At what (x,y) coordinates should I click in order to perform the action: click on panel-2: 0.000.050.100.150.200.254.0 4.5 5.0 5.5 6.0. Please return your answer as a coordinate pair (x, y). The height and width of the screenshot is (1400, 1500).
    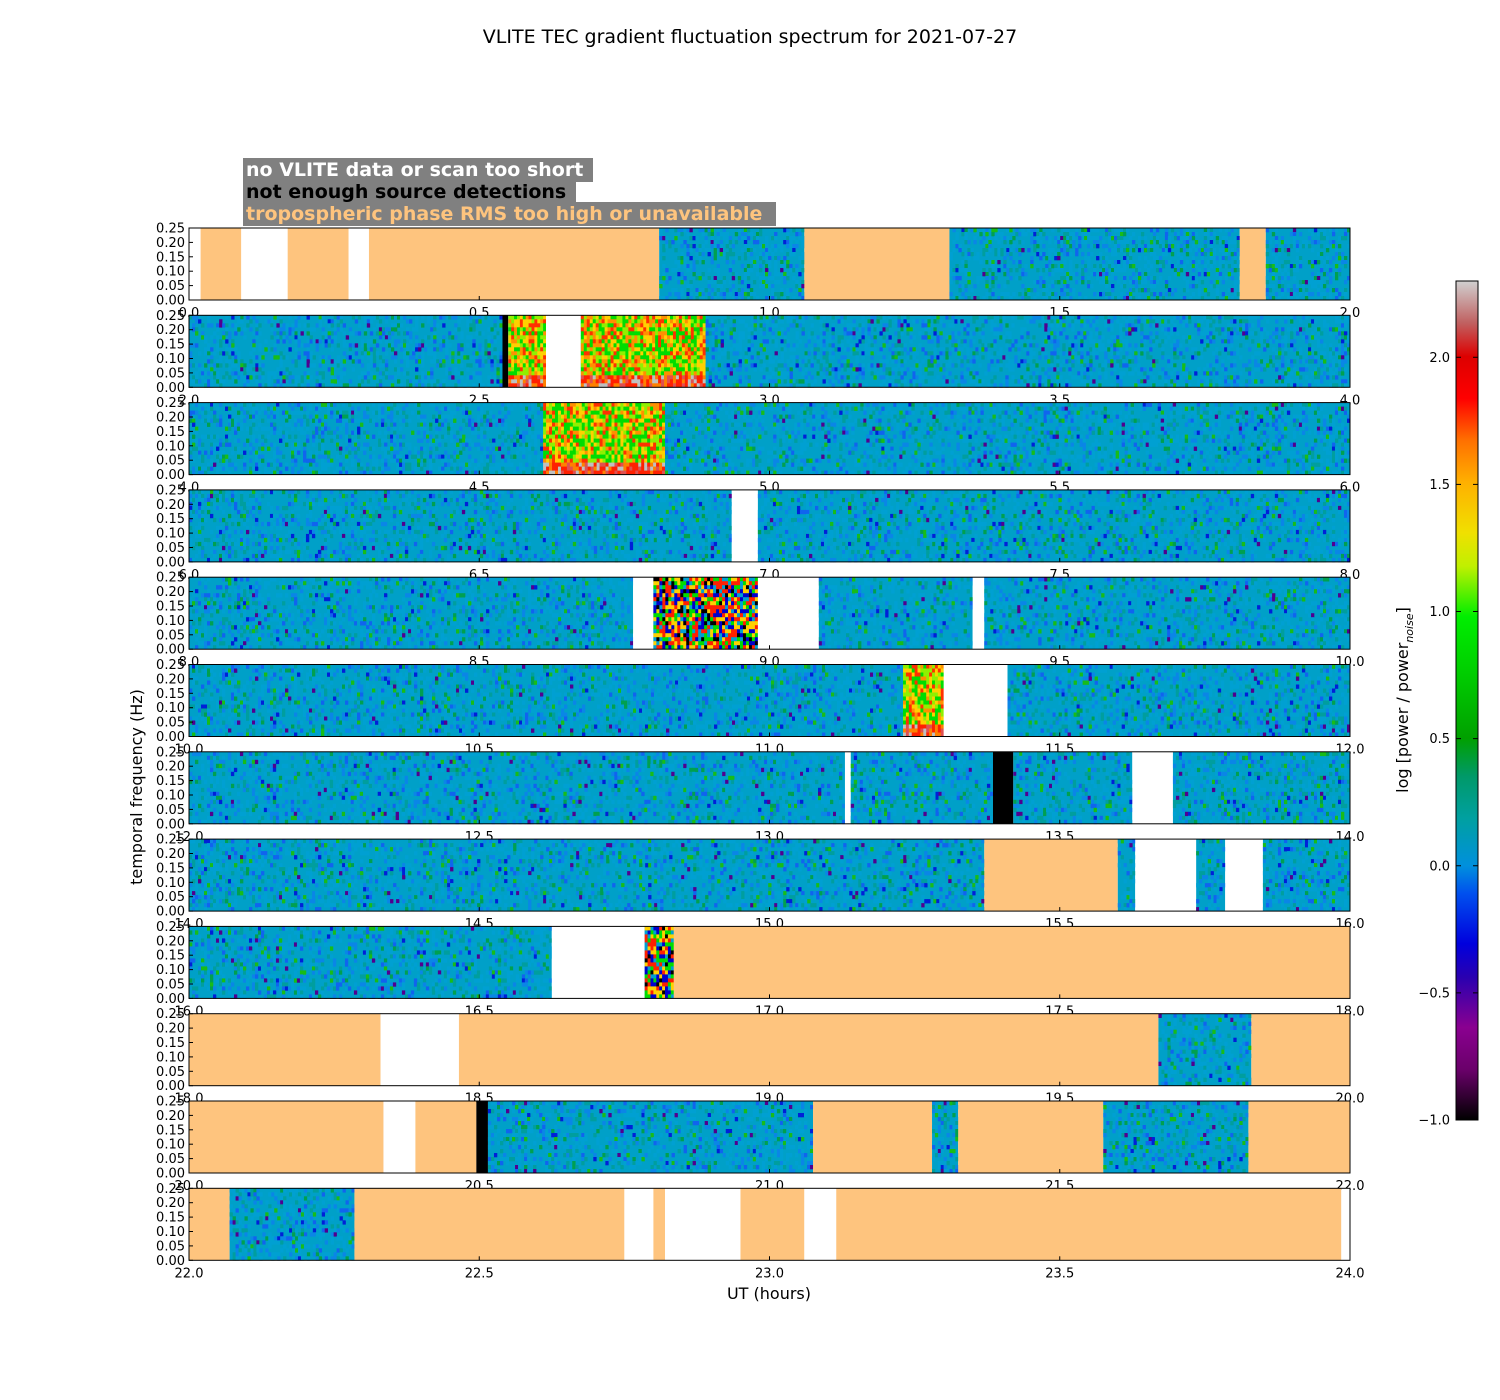
    Looking at the image, I should click on (758, 446).